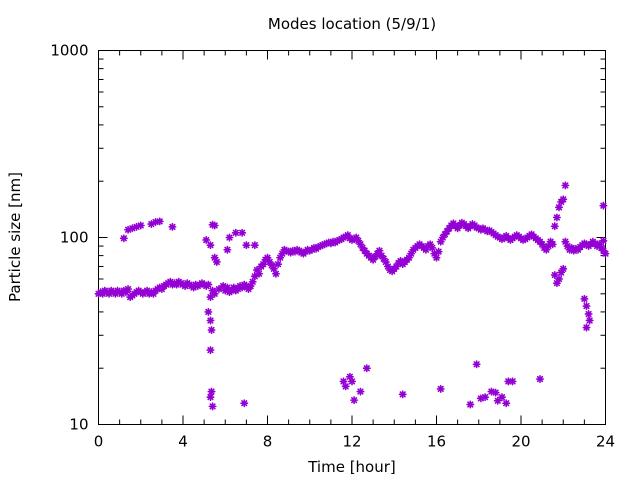 The width and height of the screenshot is (640, 480). Describe the element at coordinates (351, 442) in the screenshot. I see `x-tick-label: 12` at that location.